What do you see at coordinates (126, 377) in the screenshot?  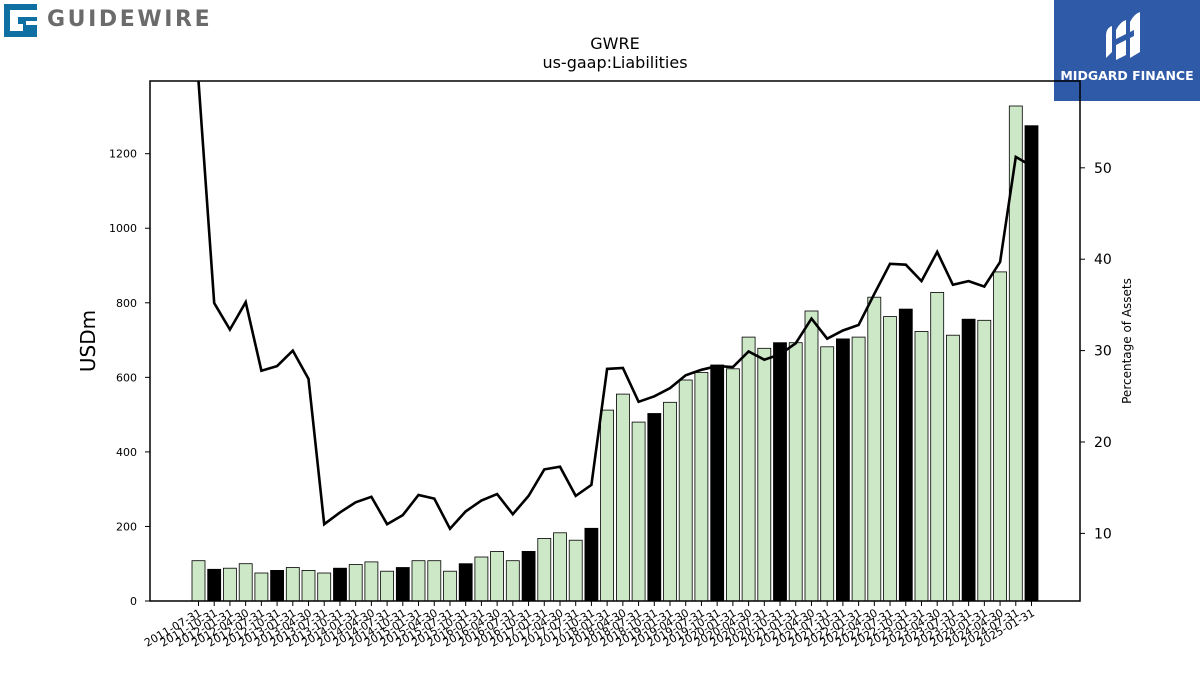 I see `y-tick-label: 600` at bounding box center [126, 377].